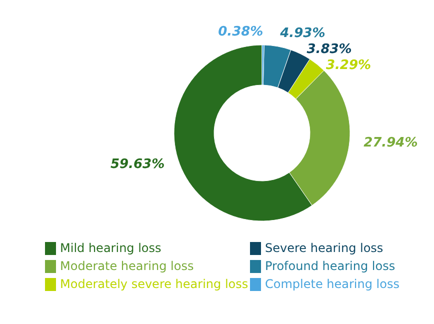 The width and height of the screenshot is (434, 324). What do you see at coordinates (302, 34) in the screenshot?
I see `data-label: 4.93%` at bounding box center [302, 34].